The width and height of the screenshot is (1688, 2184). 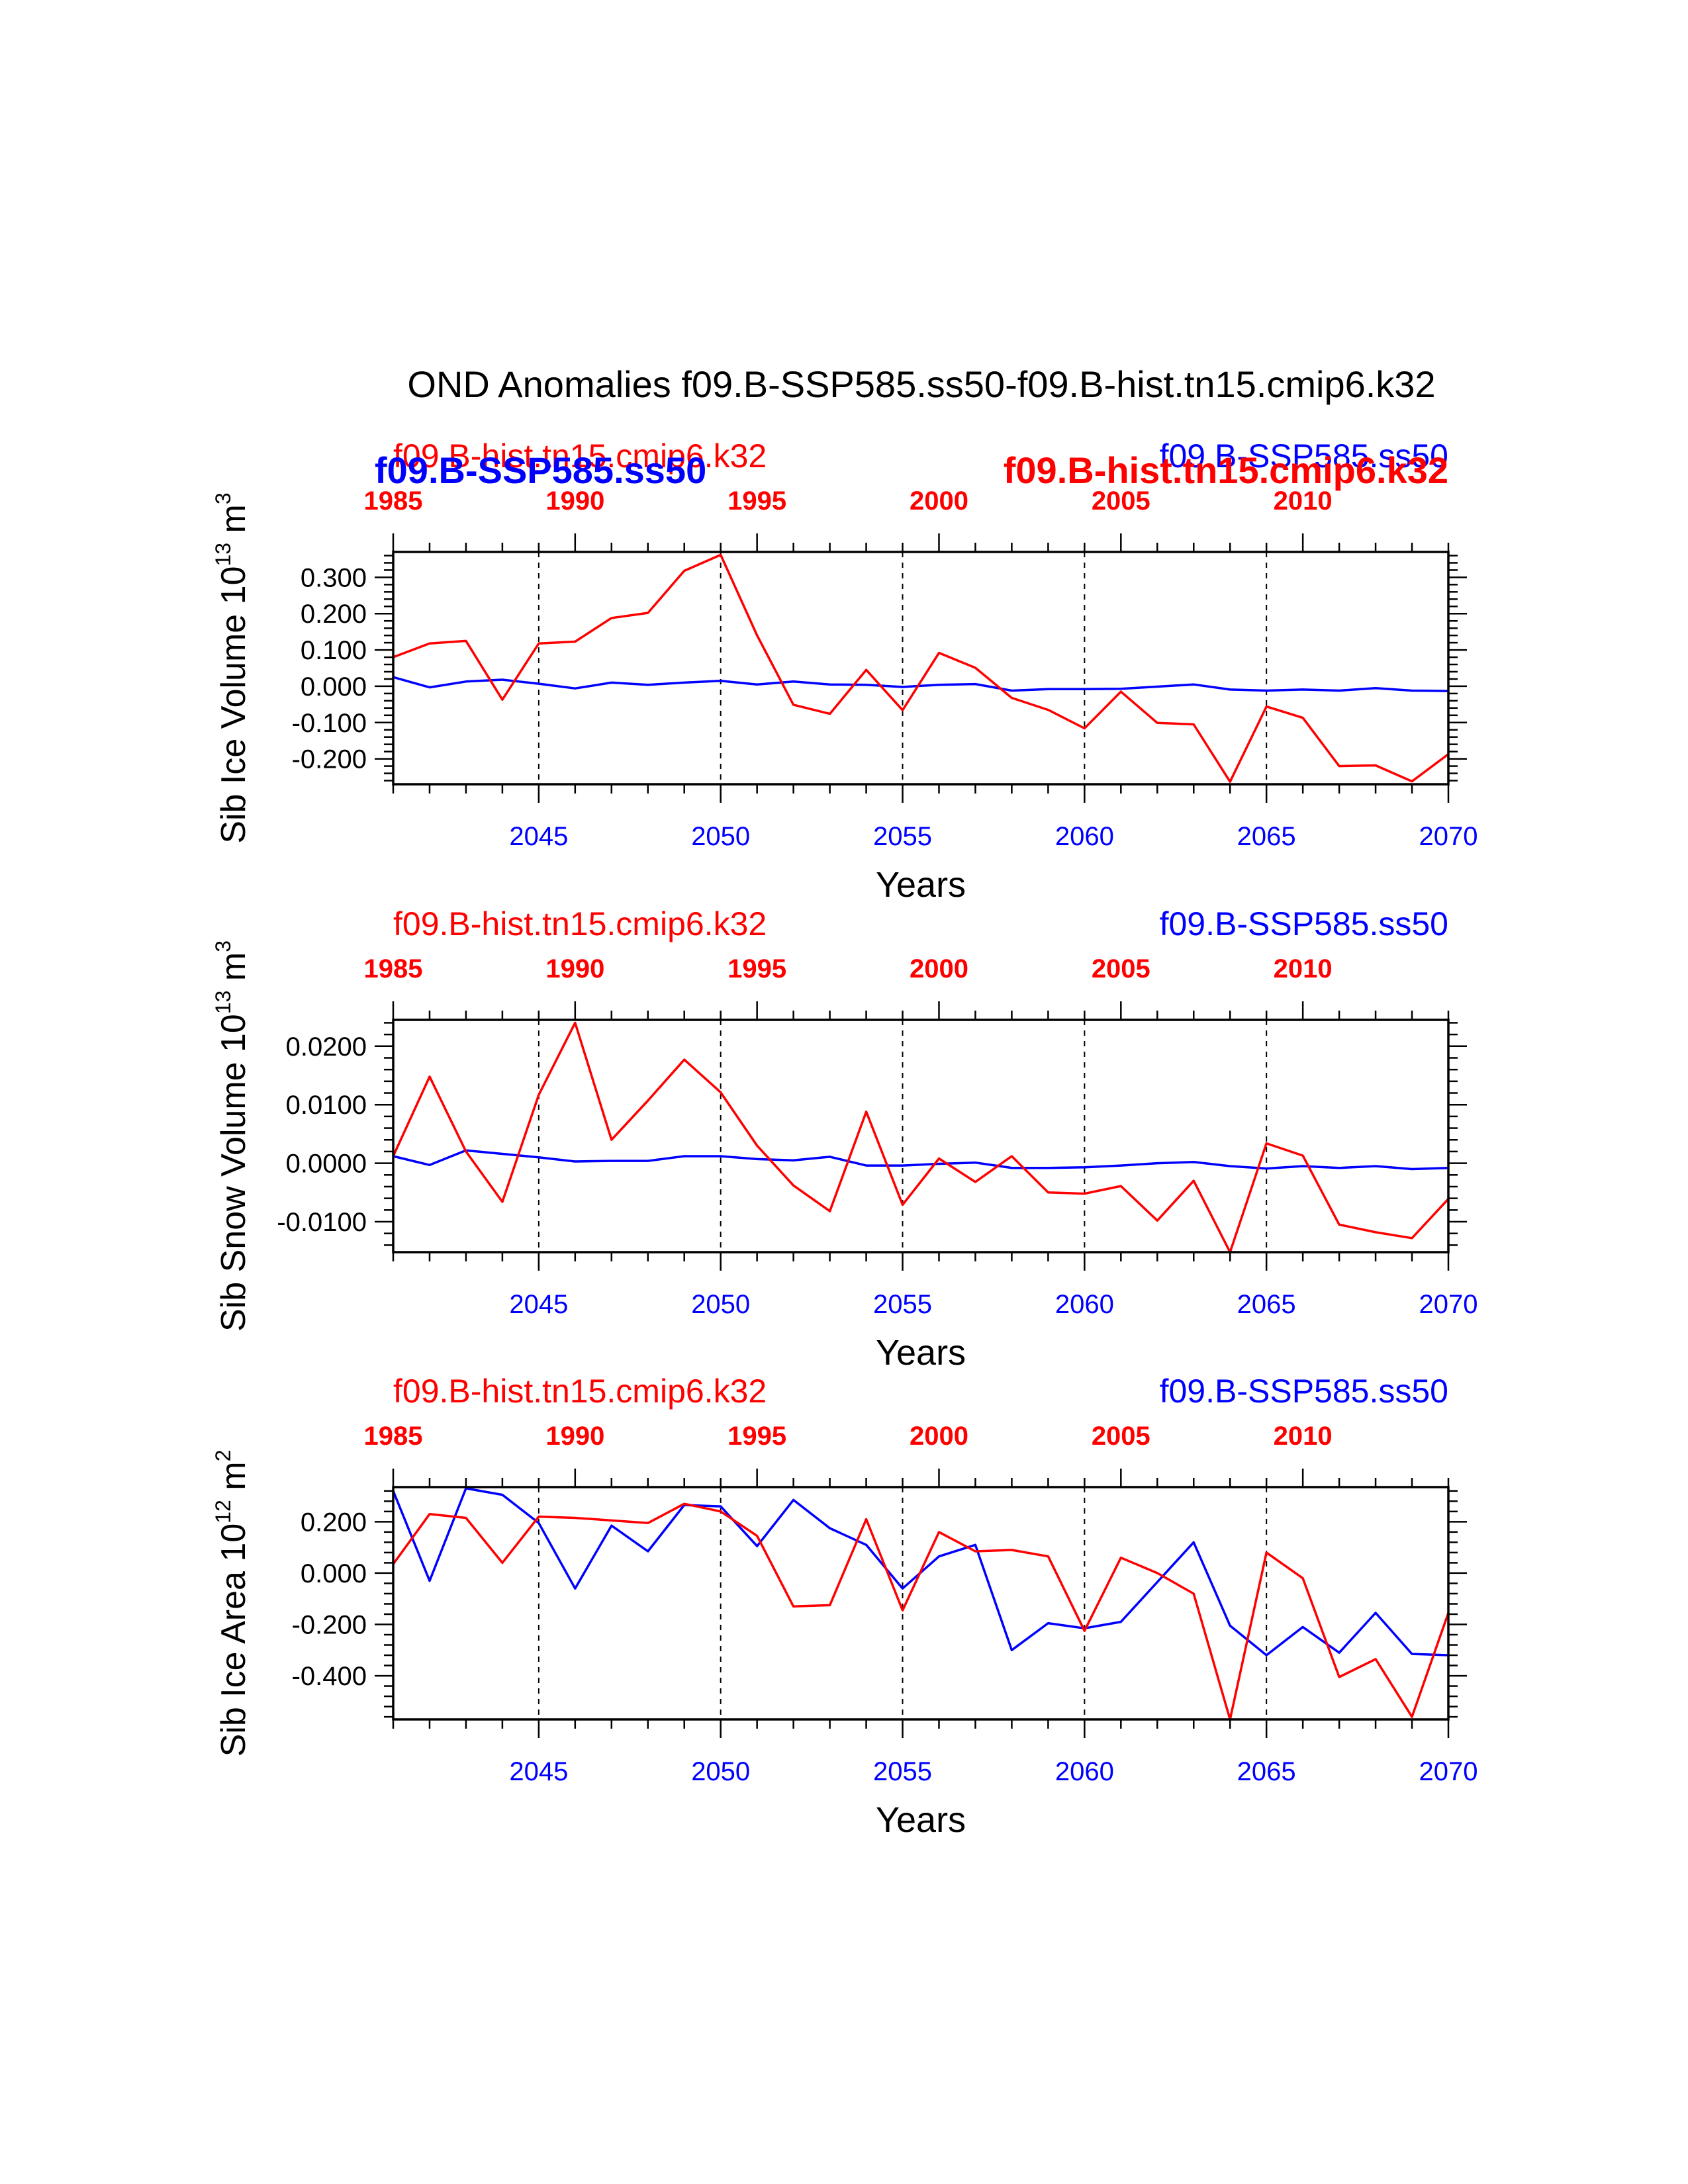 I want to click on y-tick-label: 0.0000, so click(x=326, y=1164).